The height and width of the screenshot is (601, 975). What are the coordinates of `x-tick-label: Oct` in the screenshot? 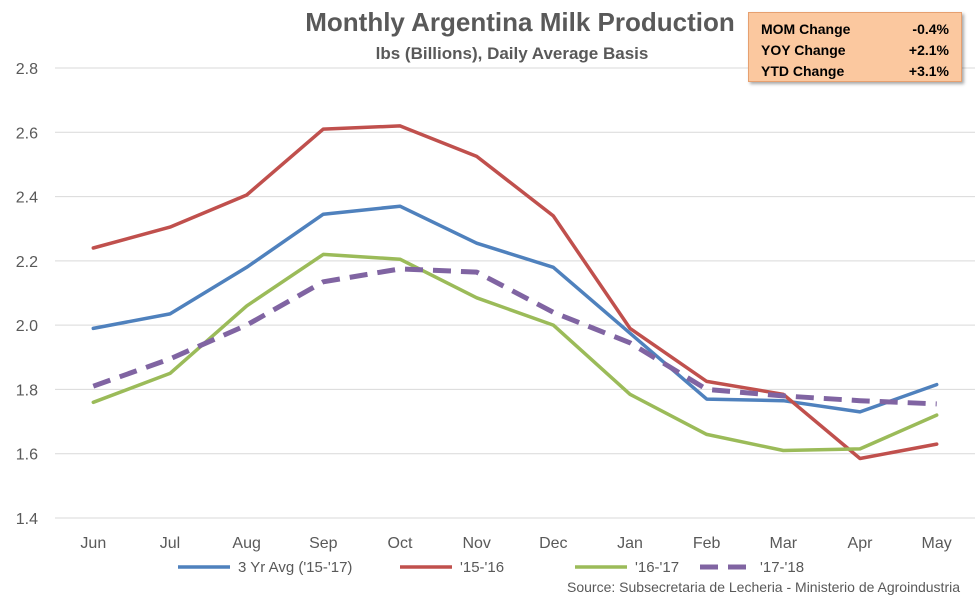 It's located at (400, 543).